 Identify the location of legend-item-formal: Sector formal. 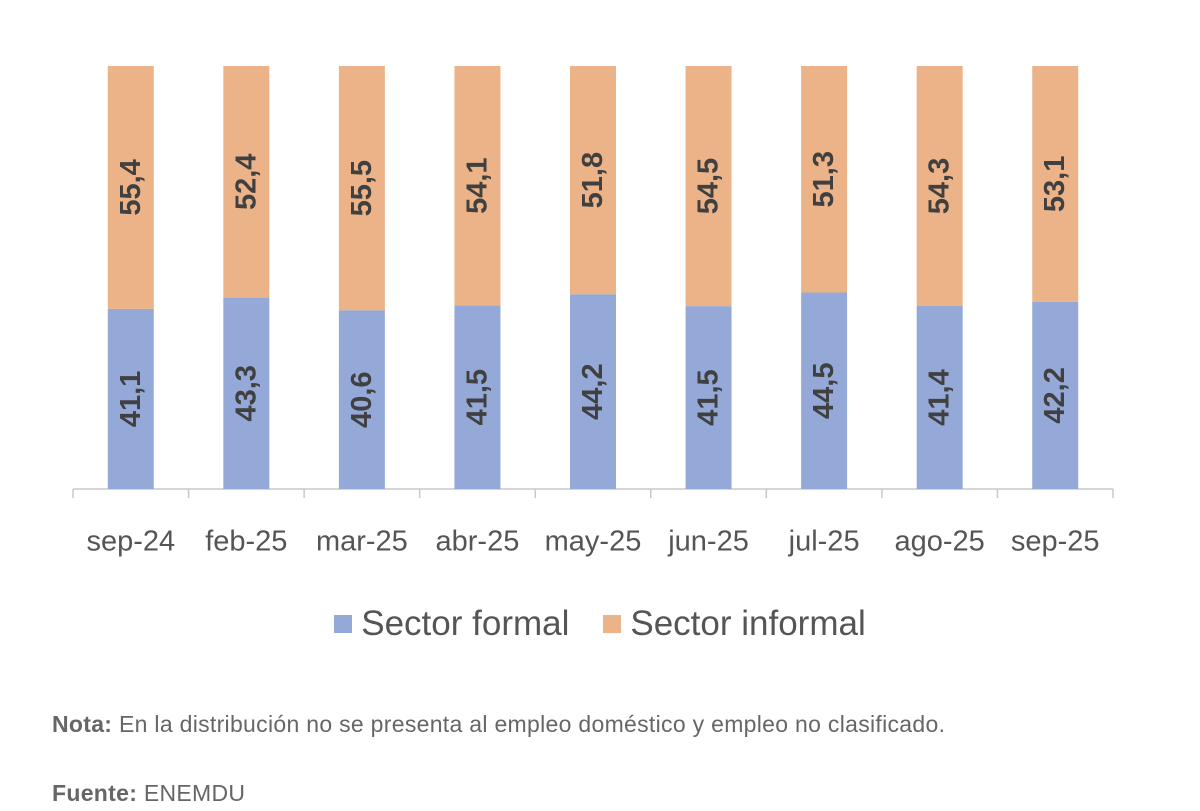
(451, 624).